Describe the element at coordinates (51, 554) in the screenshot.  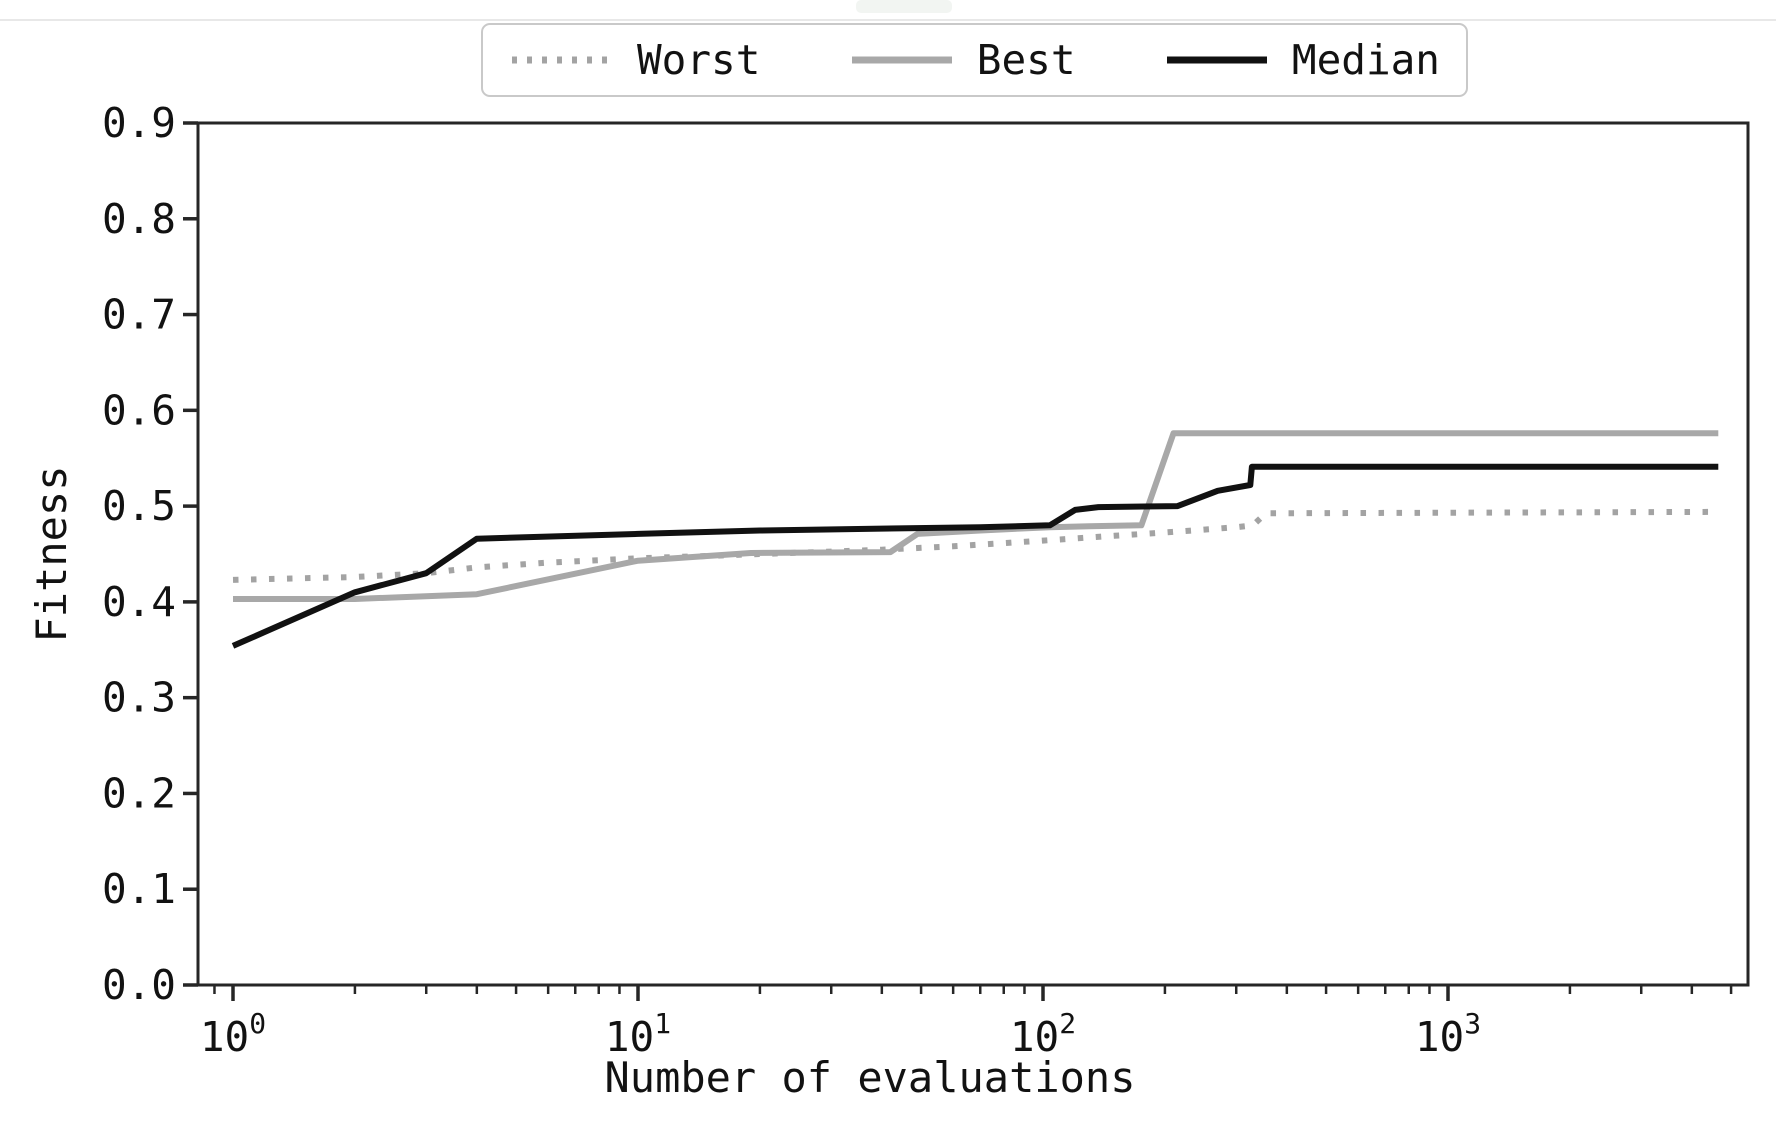
I see `y-axis-title: Fitness` at that location.